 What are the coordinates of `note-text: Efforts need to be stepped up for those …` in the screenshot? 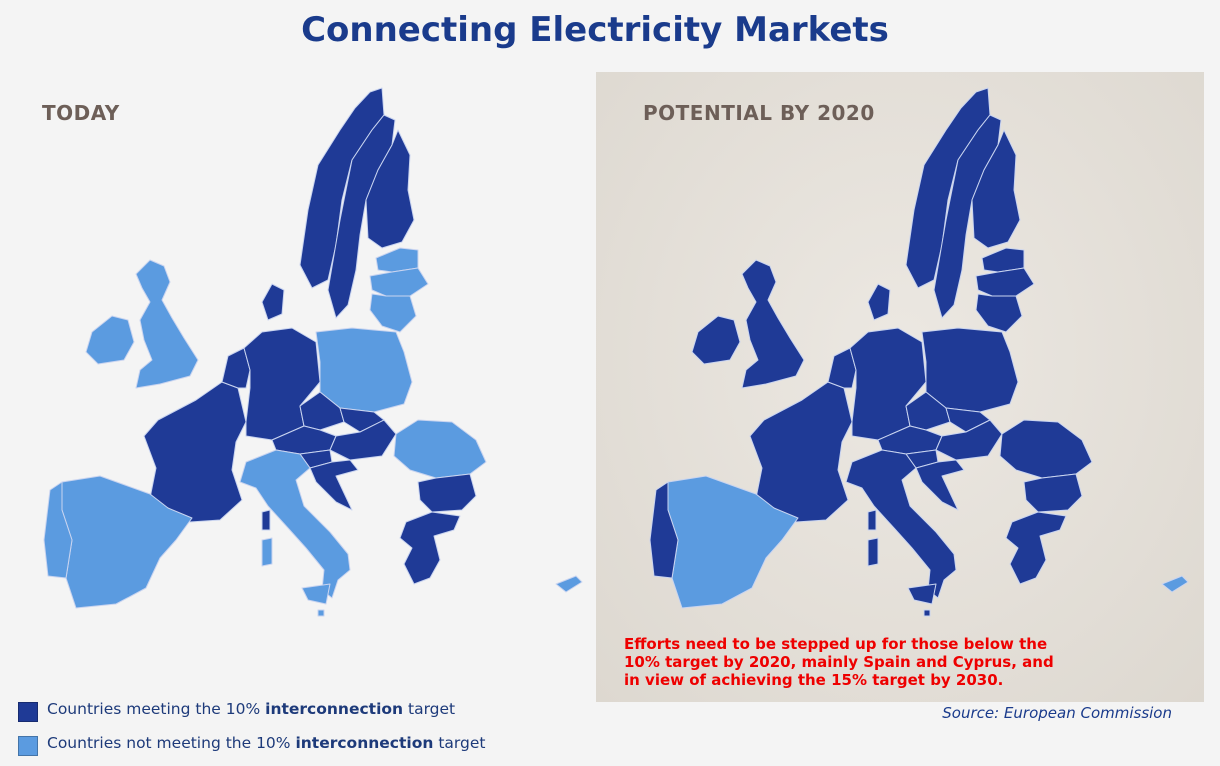 It's located at (839, 662).